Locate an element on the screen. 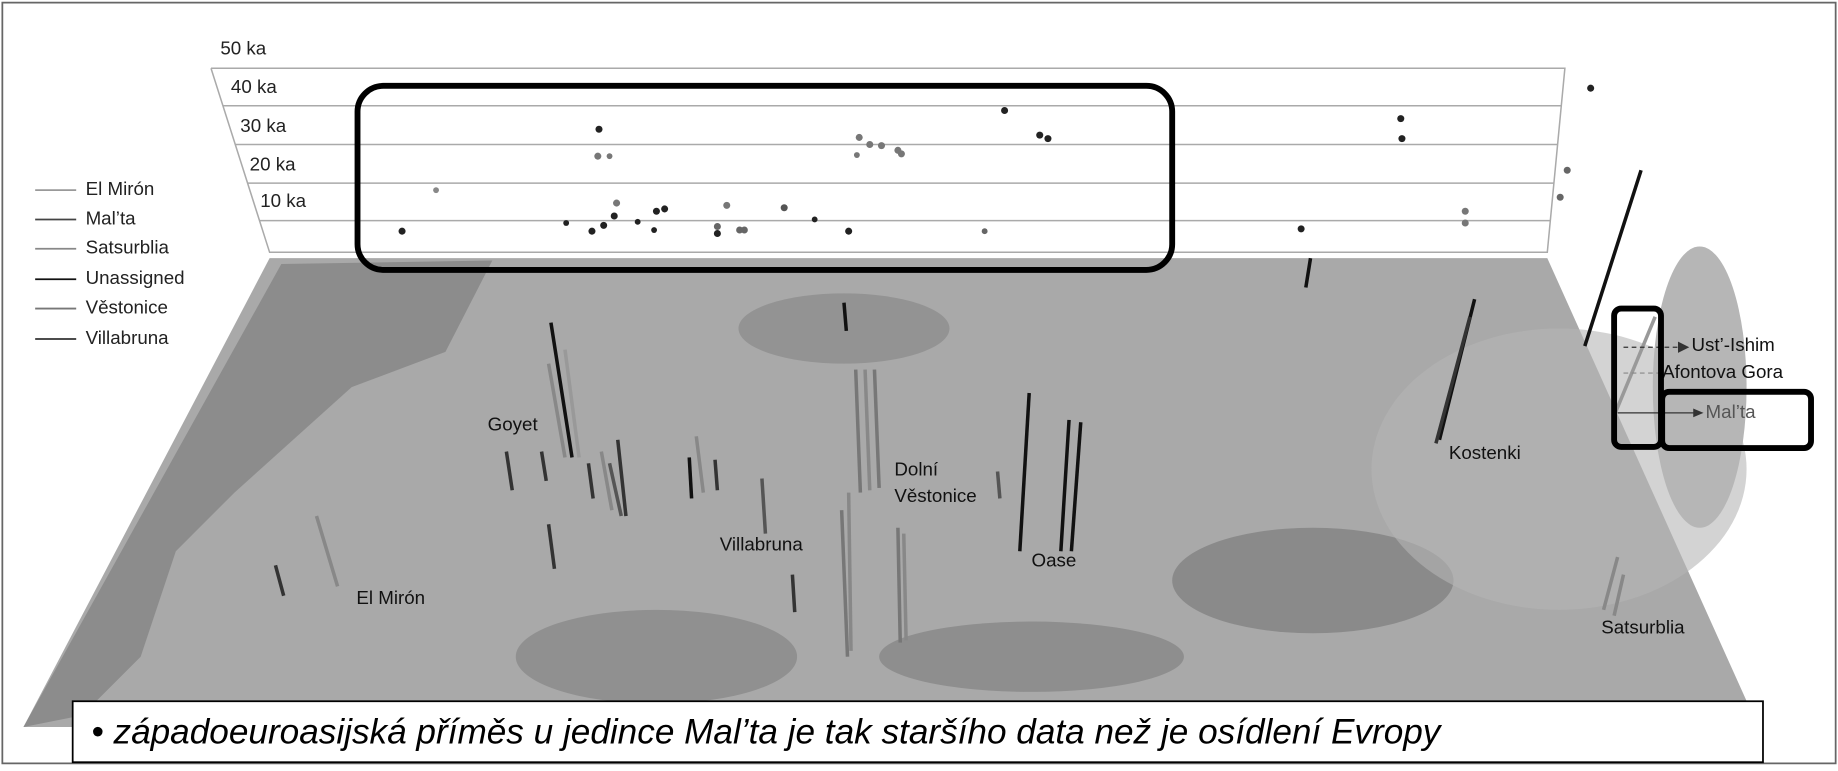 The height and width of the screenshot is (771, 1838). callout-label: Mal’ta is located at coordinates (1731, 411).